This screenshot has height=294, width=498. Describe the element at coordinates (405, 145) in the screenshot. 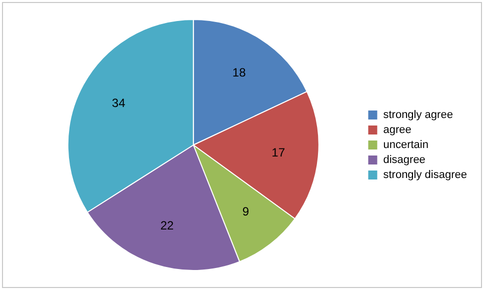

I see `legend-label: uncertain` at that location.